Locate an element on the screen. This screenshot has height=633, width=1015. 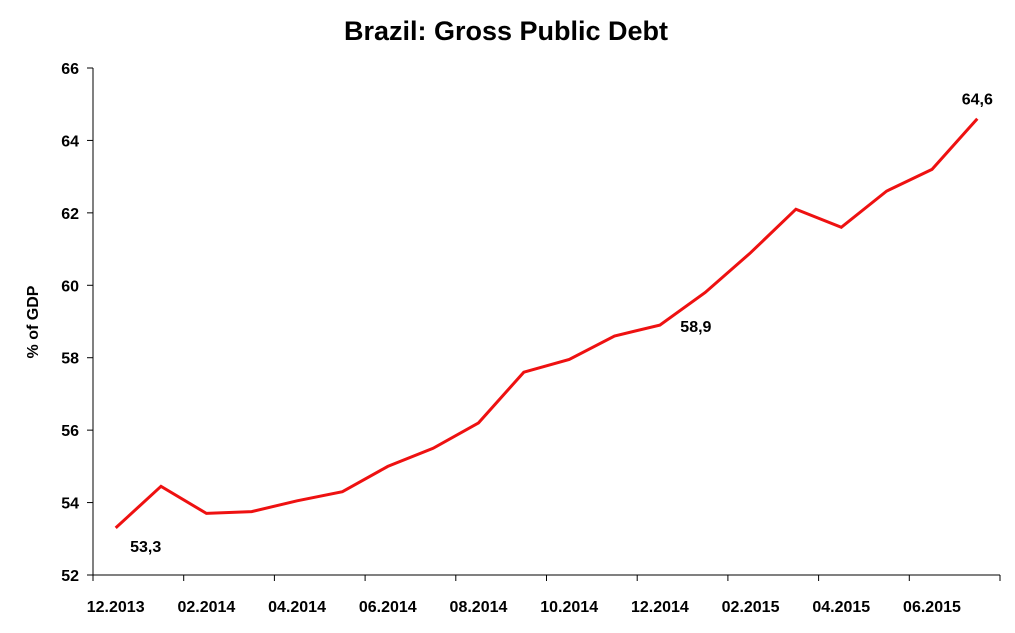
y-tick-label: 56 is located at coordinates (70, 431).